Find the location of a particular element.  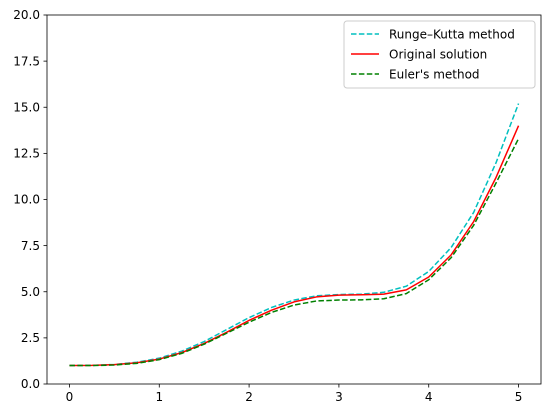

y-axis-ticks: 0.0 2.5 5.0 7.5 10.0 12.5 15.0 17.5 20.0 is located at coordinates (30, 199).